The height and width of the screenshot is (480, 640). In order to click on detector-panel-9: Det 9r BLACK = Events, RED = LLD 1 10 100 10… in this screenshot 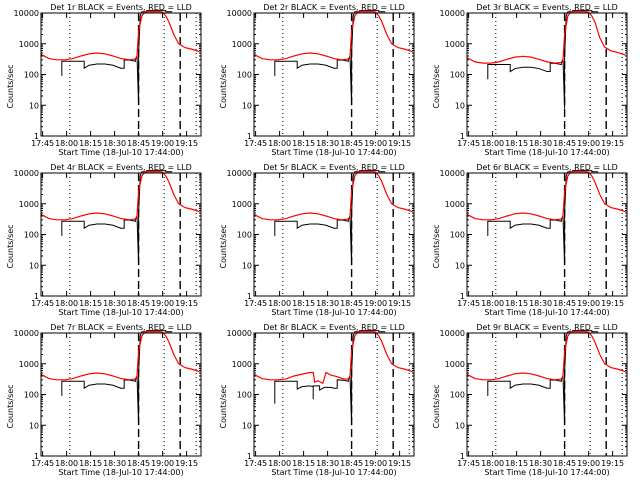, I will do `click(530, 400)`.